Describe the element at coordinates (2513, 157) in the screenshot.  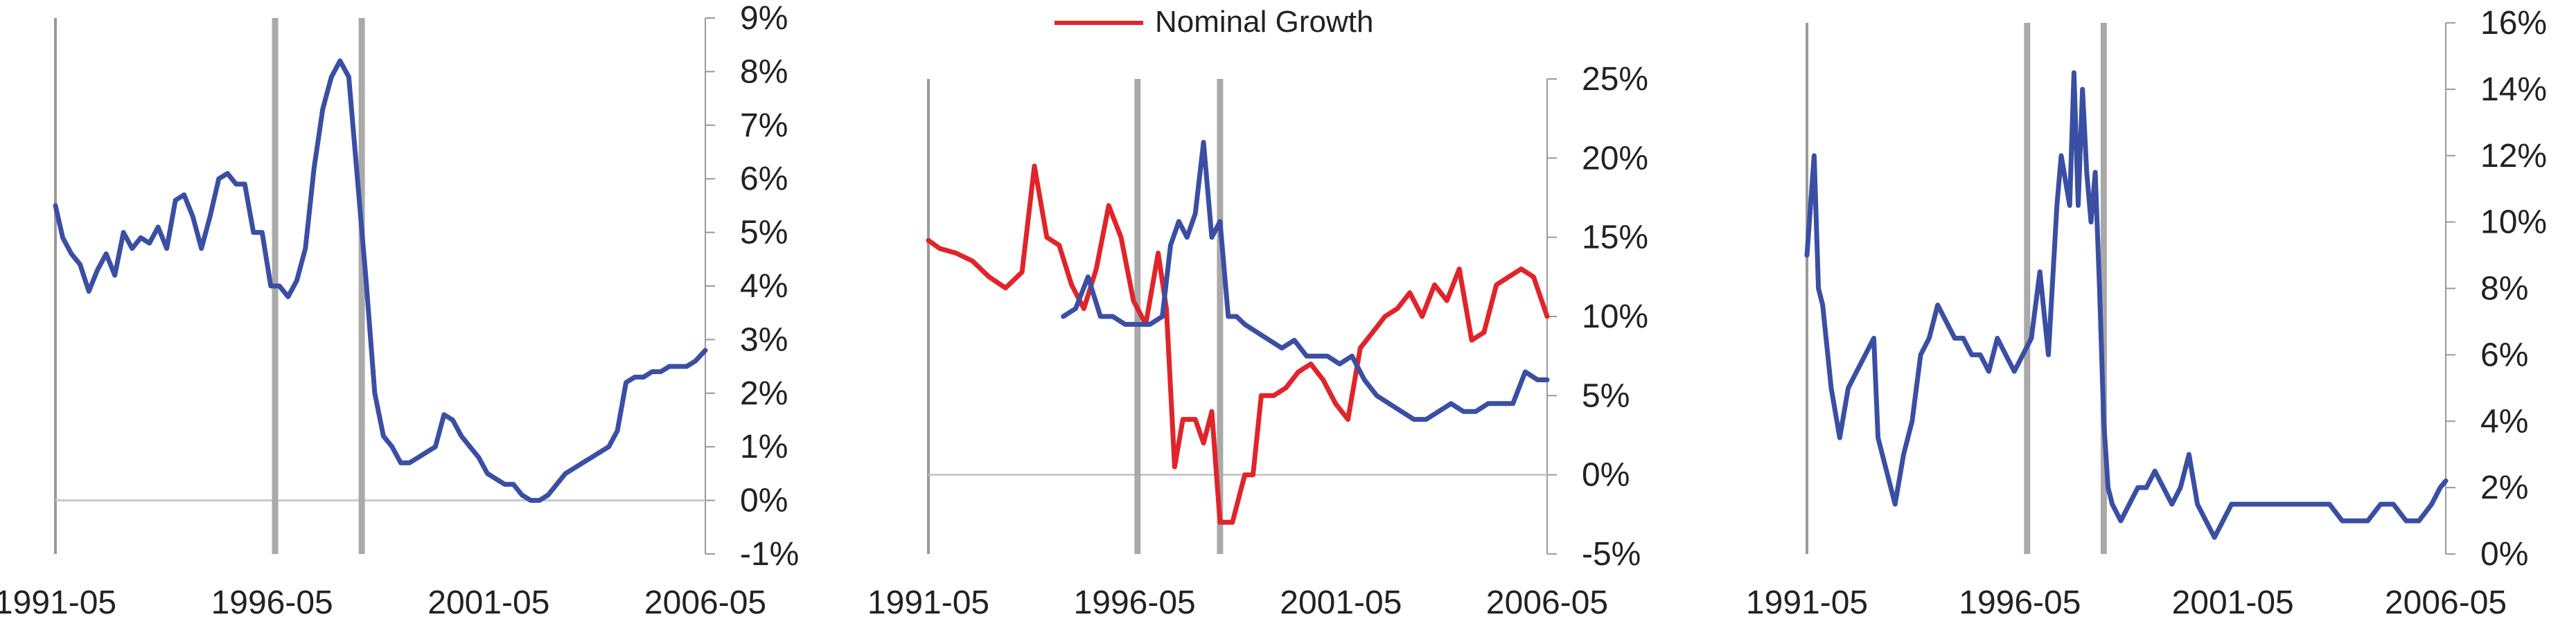
I see `y-tick-label: 12%` at that location.